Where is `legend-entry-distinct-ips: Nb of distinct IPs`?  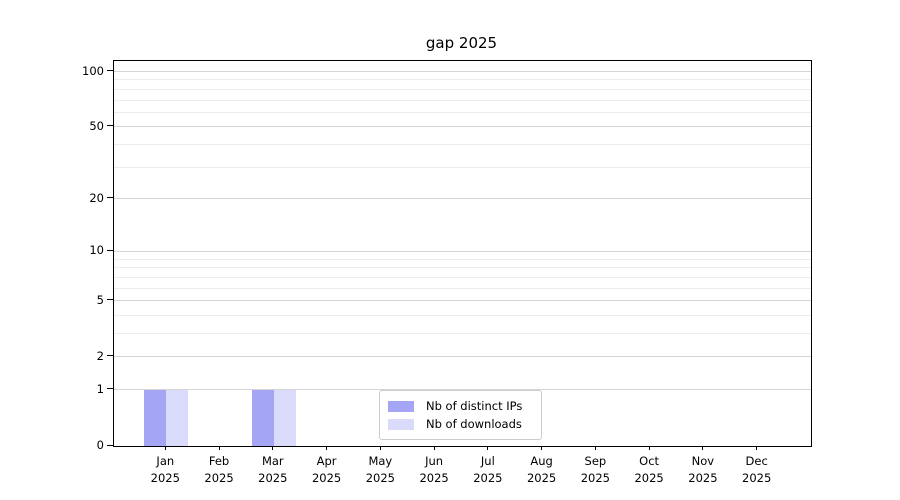 legend-entry-distinct-ips: Nb of distinct IPs is located at coordinates (460, 406).